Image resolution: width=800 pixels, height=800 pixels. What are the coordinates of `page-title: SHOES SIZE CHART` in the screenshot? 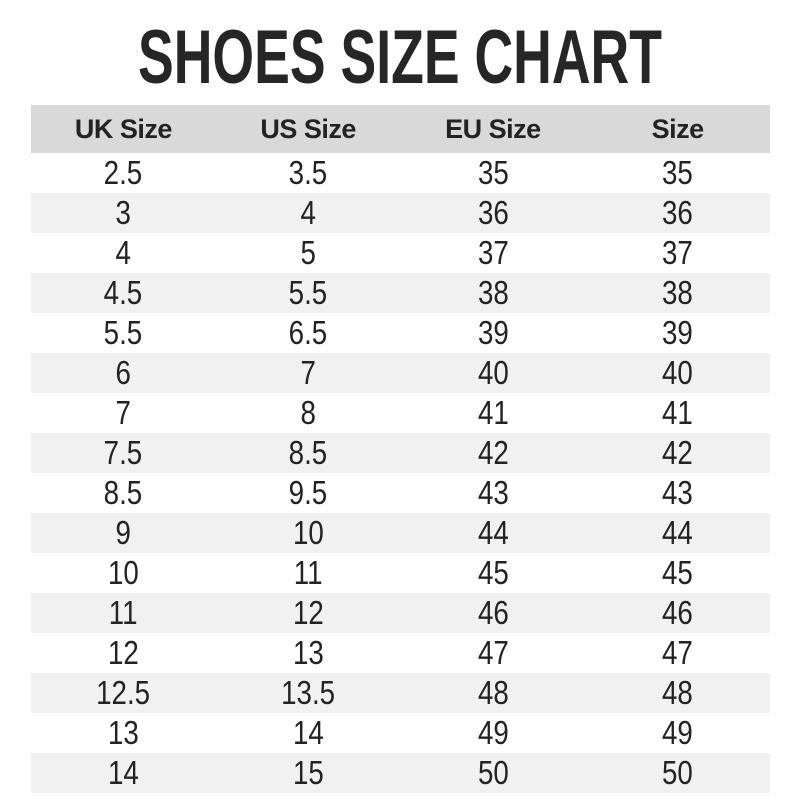 It's located at (400, 57).